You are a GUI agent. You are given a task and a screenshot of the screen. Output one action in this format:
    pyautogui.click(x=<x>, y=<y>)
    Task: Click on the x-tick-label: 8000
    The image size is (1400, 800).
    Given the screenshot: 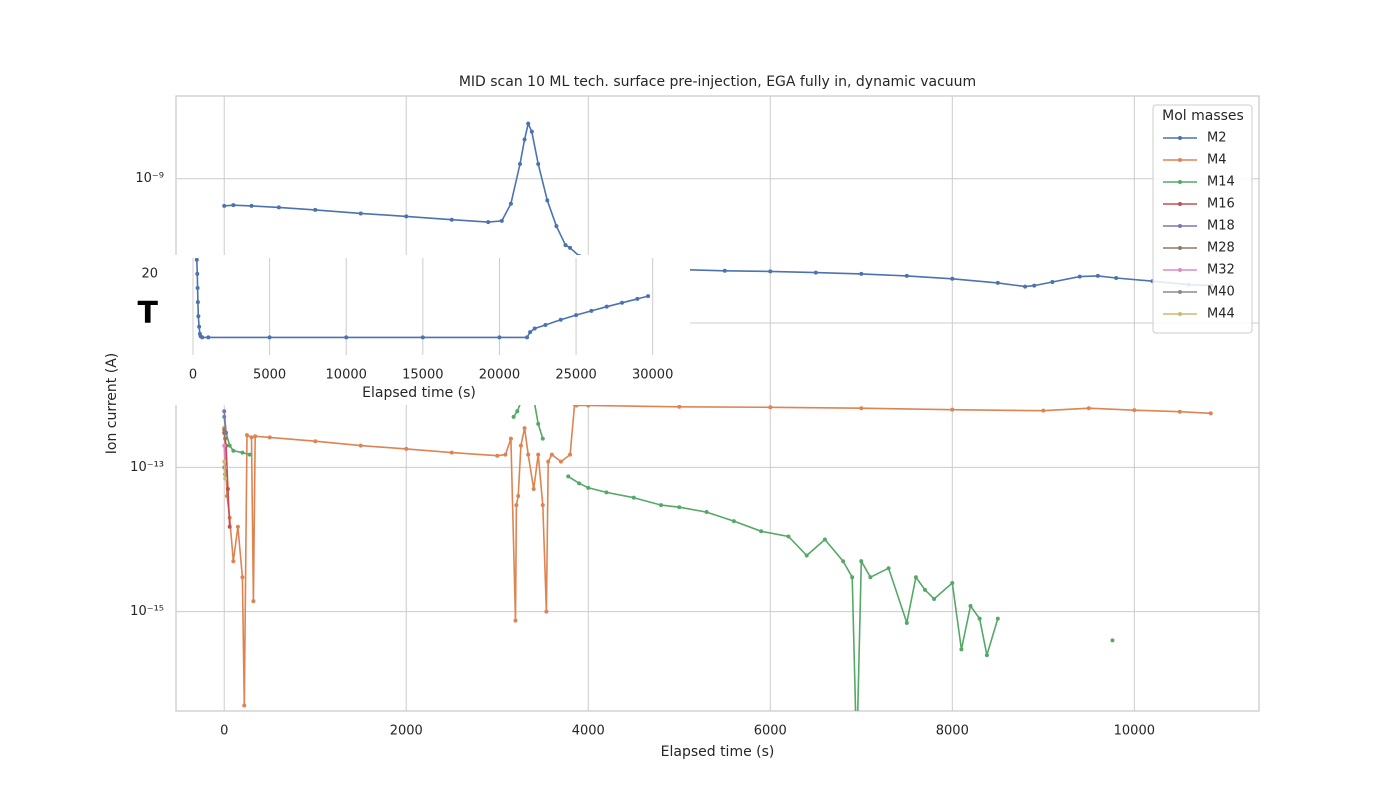 What is the action you would take?
    pyautogui.click(x=952, y=731)
    